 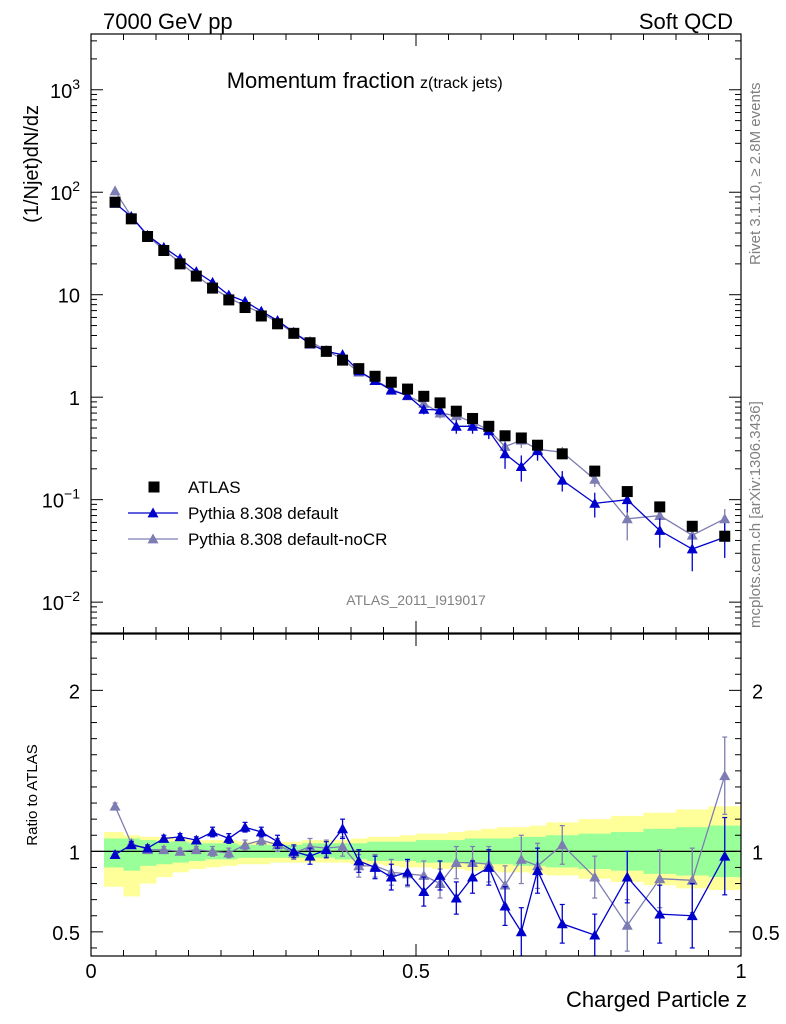 I want to click on ratio-y-tick-label-right: 0.5, so click(x=766, y=934).